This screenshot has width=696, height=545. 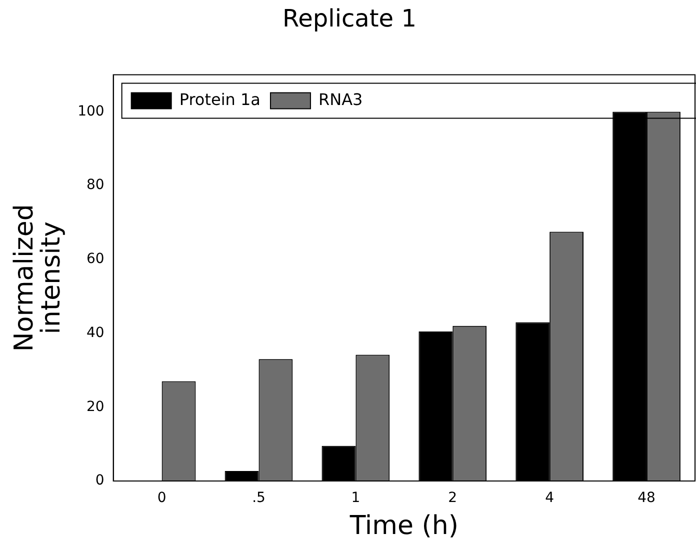 I want to click on x-tick-label: 2, so click(x=453, y=498).